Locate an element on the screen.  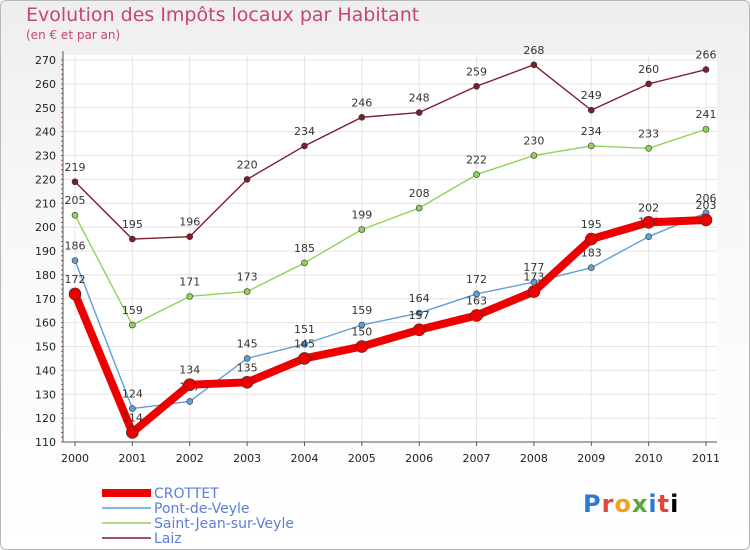
logo-letter: o is located at coordinates (623, 504).